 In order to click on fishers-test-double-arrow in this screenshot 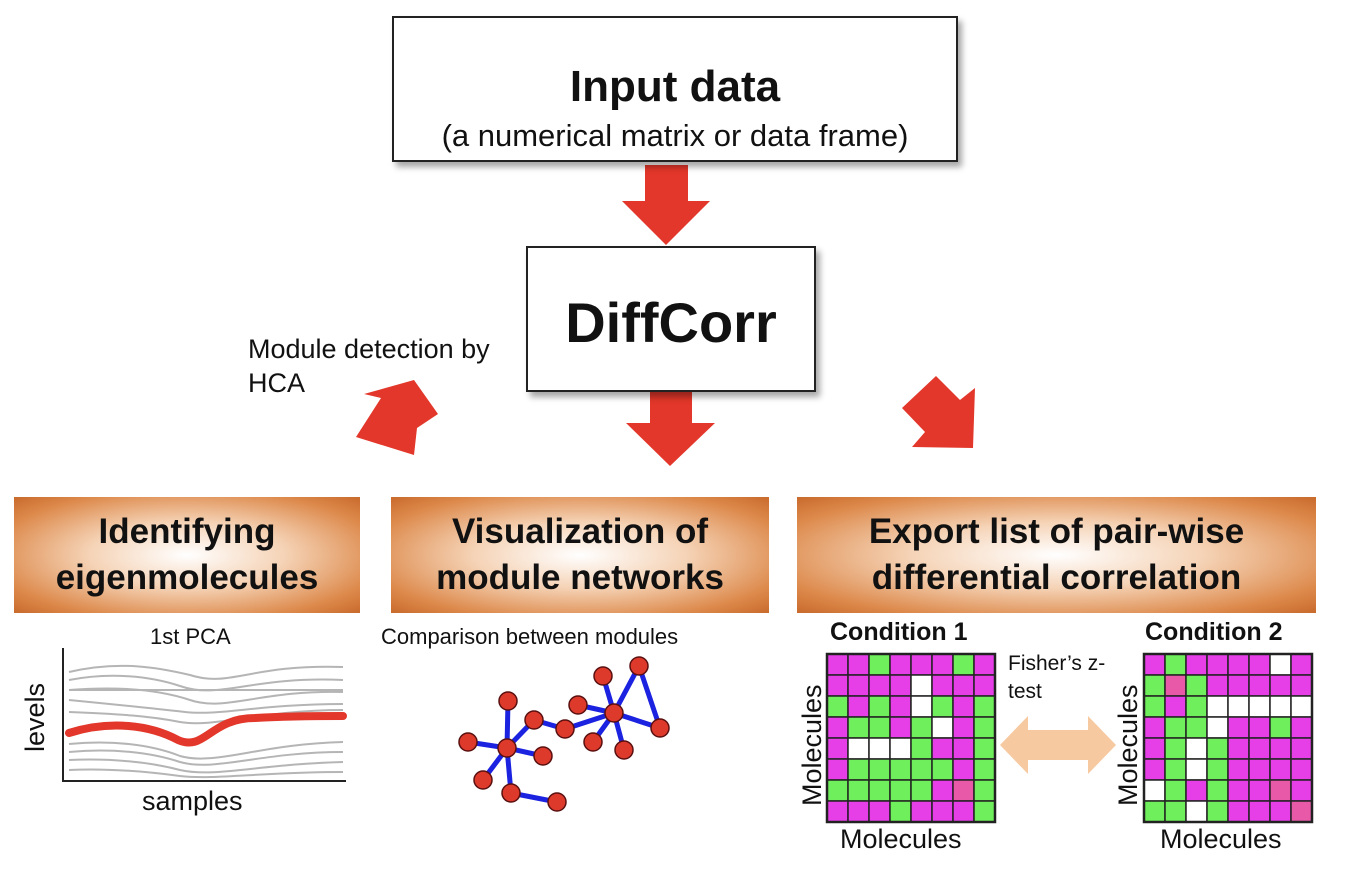, I will do `click(1058, 745)`.